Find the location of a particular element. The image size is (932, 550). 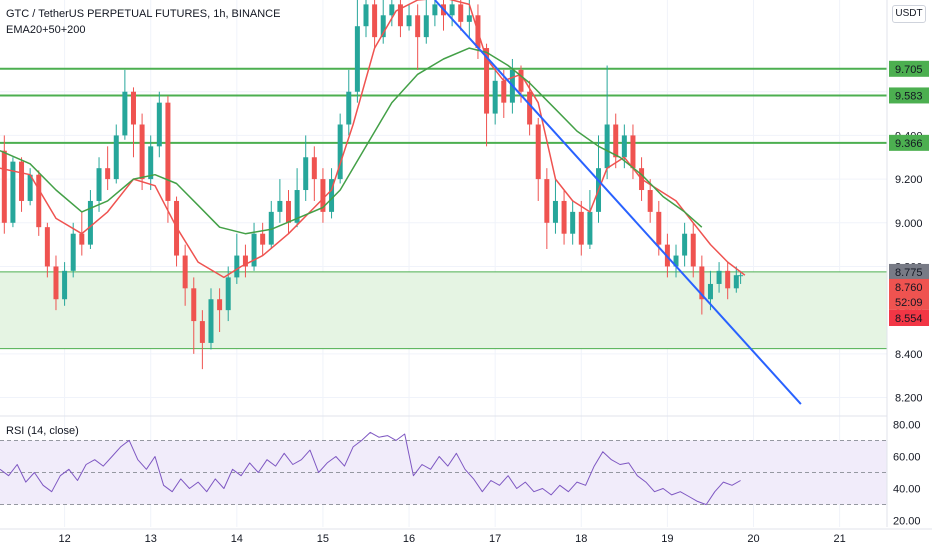

time-tick-label: 21 is located at coordinates (840, 539).